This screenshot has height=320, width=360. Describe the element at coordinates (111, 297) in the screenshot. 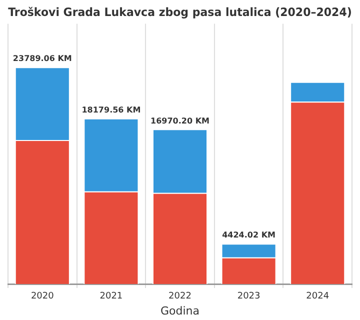

I see `x-tick-label: 2021` at that location.